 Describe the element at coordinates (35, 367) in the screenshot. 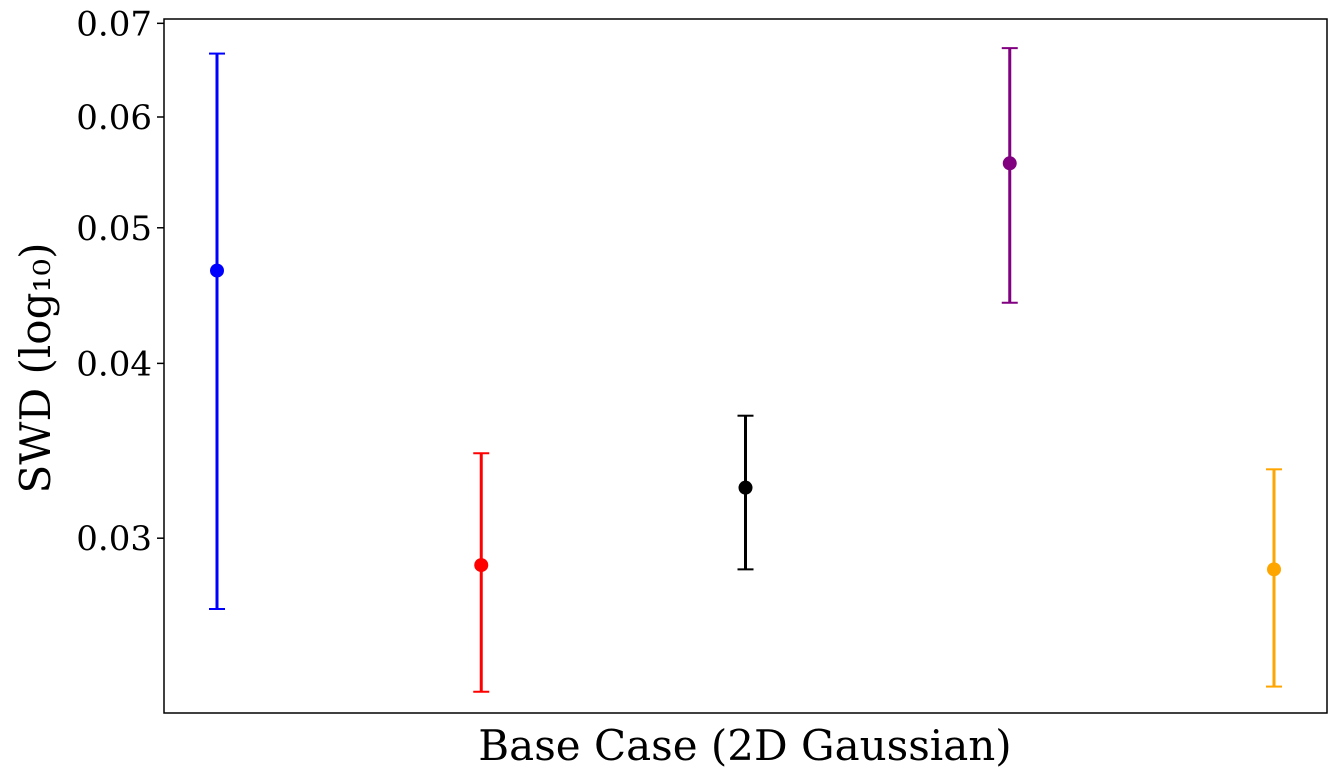

I see `y-axis-label: SWD (log₁₀)` at that location.